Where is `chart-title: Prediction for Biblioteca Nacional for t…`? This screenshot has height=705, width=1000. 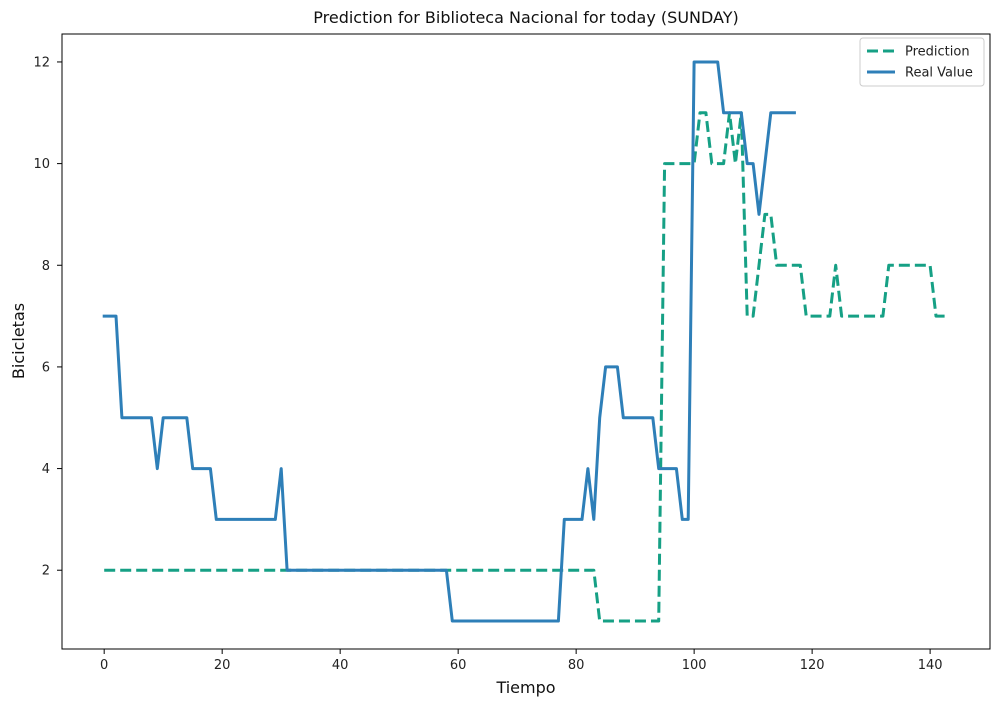
chart-title: Prediction for Biblioteca Nacional for t… is located at coordinates (526, 17).